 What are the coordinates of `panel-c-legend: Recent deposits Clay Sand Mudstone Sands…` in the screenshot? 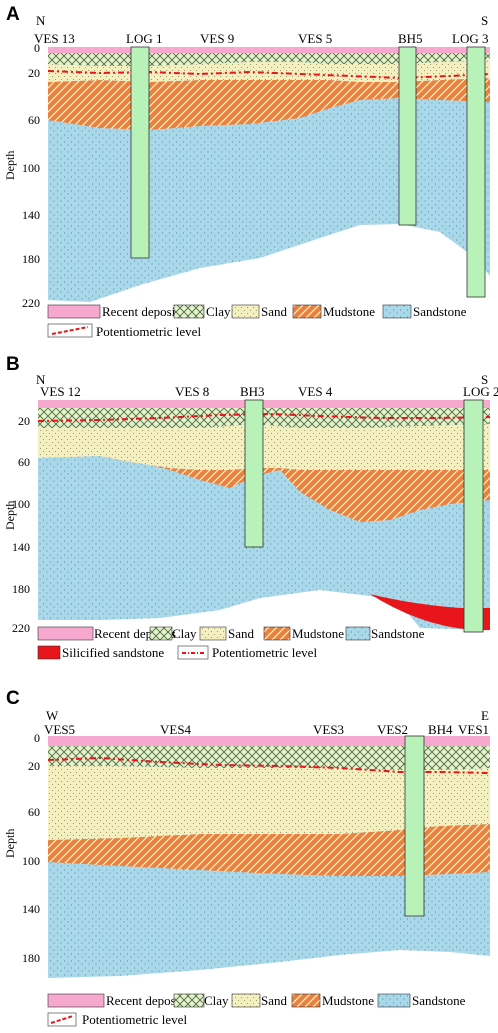 It's located at (256, 1010).